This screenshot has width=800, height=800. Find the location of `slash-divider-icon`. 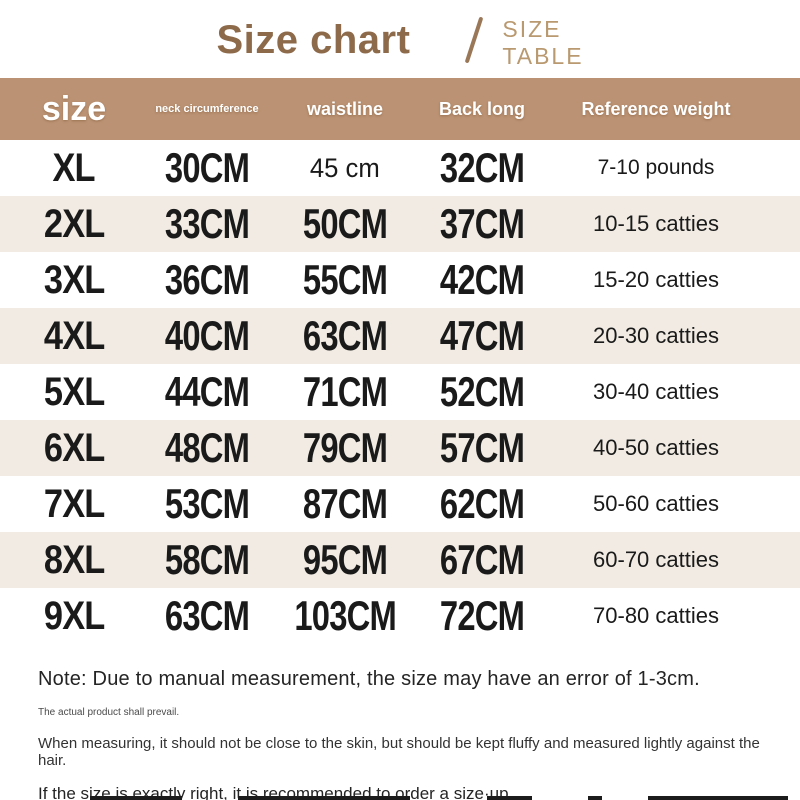

slash-divider-icon is located at coordinates (474, 40).